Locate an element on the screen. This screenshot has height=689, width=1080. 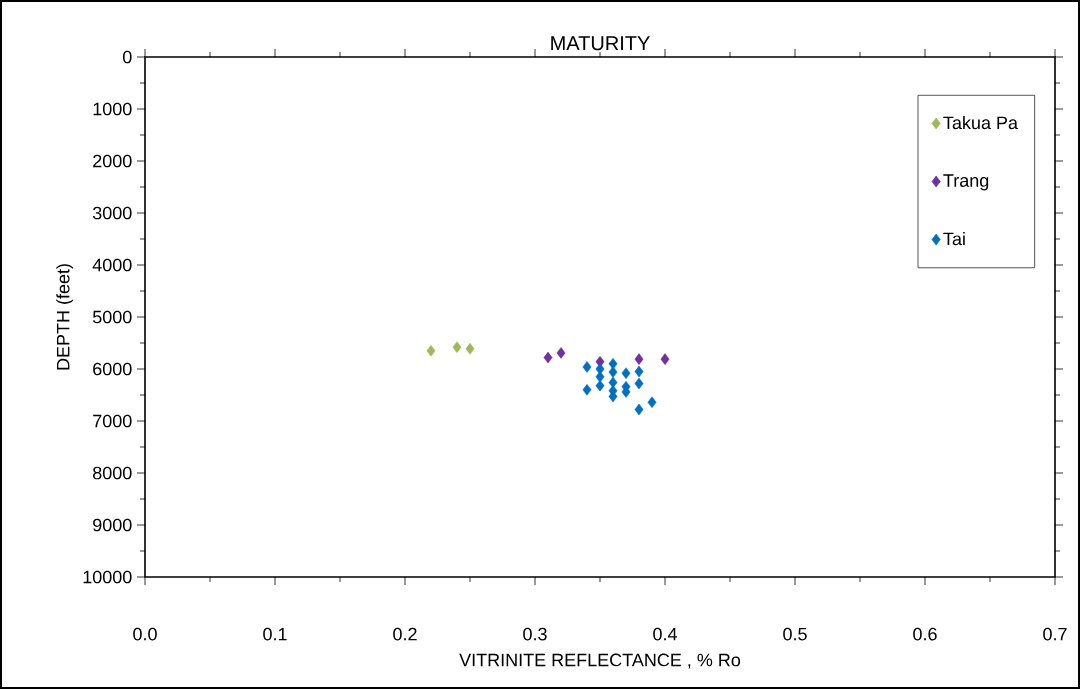
x-tick-label: 0.2 is located at coordinates (405, 634).